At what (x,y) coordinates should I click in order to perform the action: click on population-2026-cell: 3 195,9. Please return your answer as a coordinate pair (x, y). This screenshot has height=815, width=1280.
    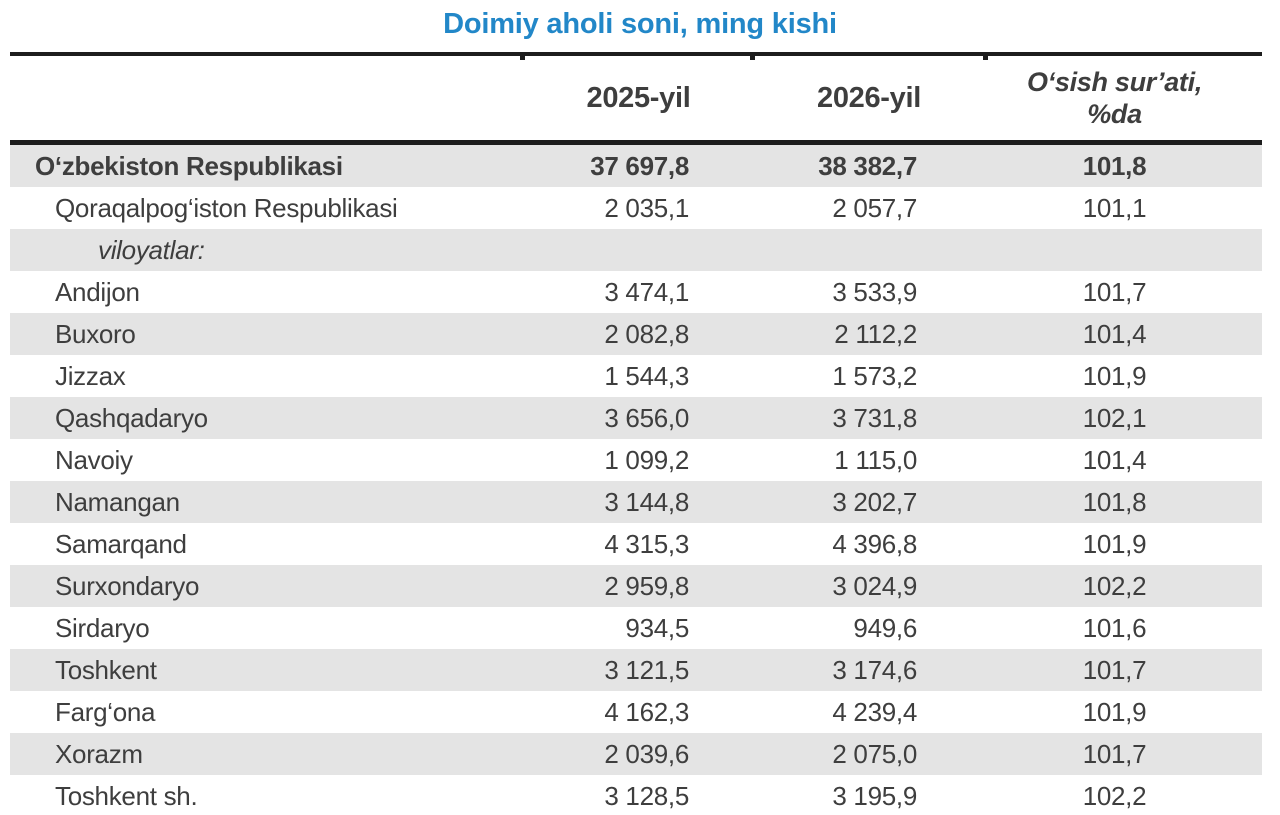
    Looking at the image, I should click on (874, 796).